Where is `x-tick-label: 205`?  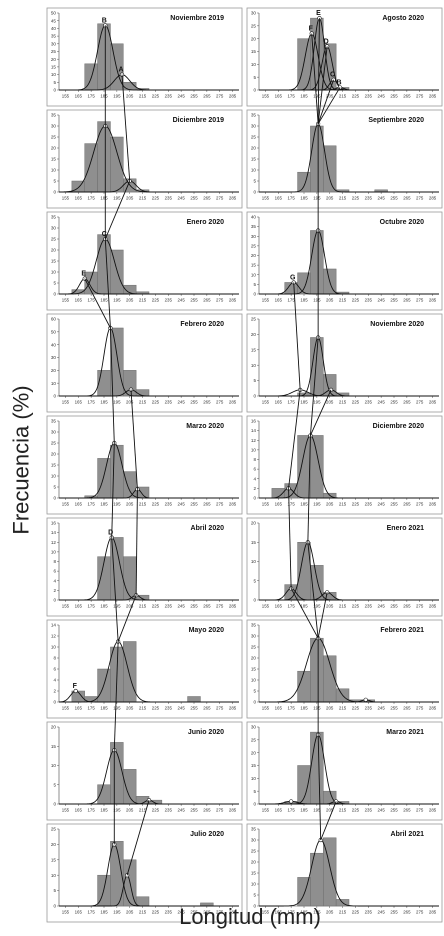
x-tick-label: 205 is located at coordinates (330, 708).